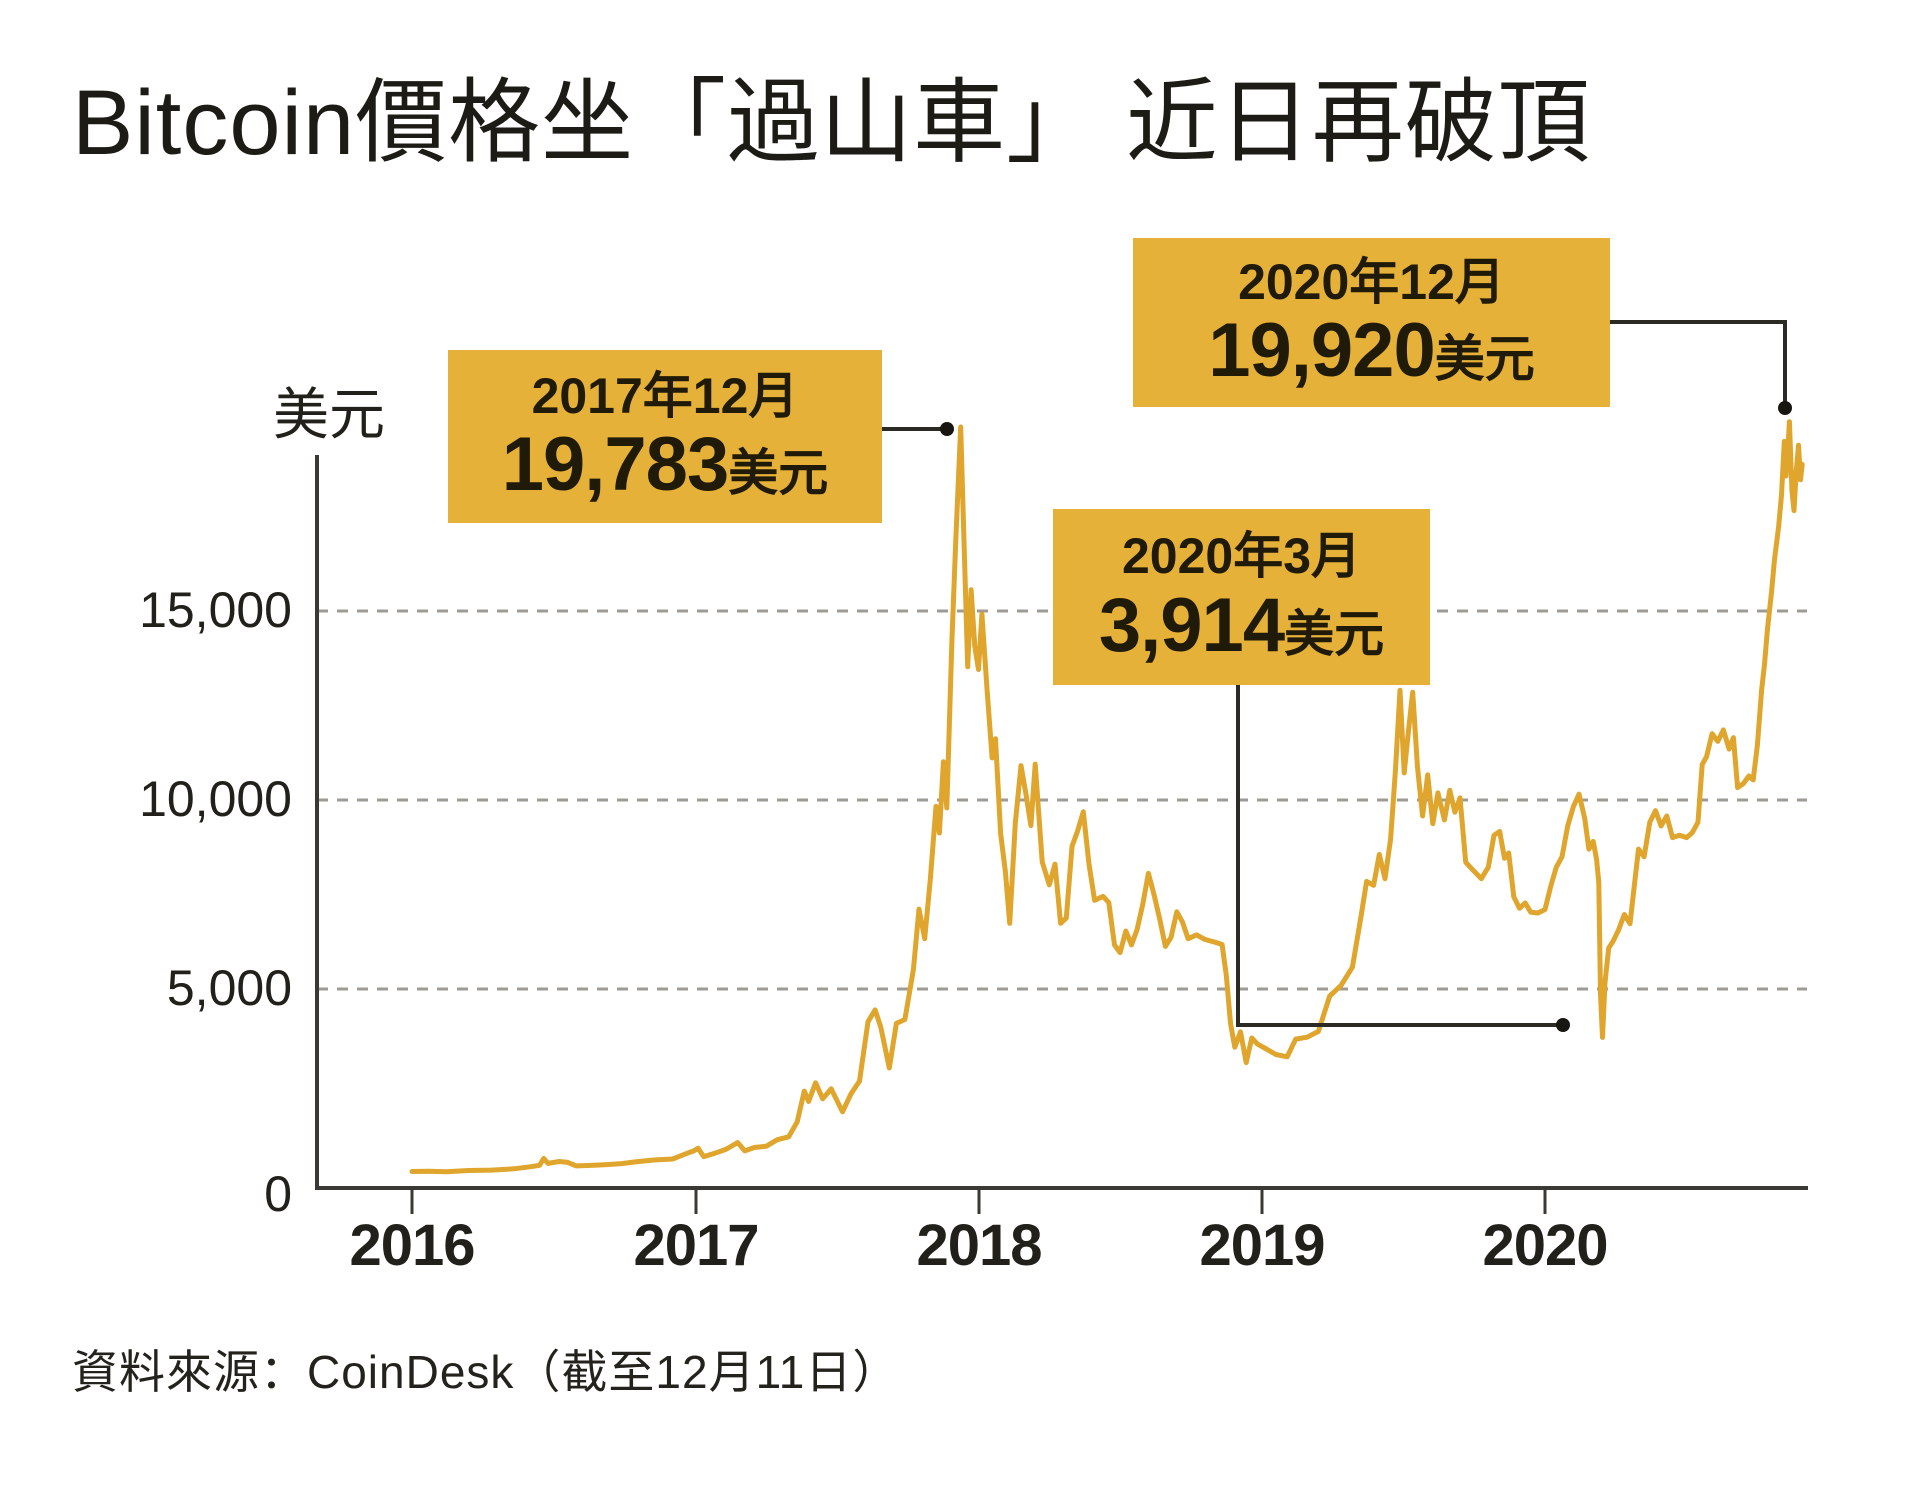  What do you see at coordinates (665, 395) in the screenshot?
I see `annotation-date: 2017年12月` at bounding box center [665, 395].